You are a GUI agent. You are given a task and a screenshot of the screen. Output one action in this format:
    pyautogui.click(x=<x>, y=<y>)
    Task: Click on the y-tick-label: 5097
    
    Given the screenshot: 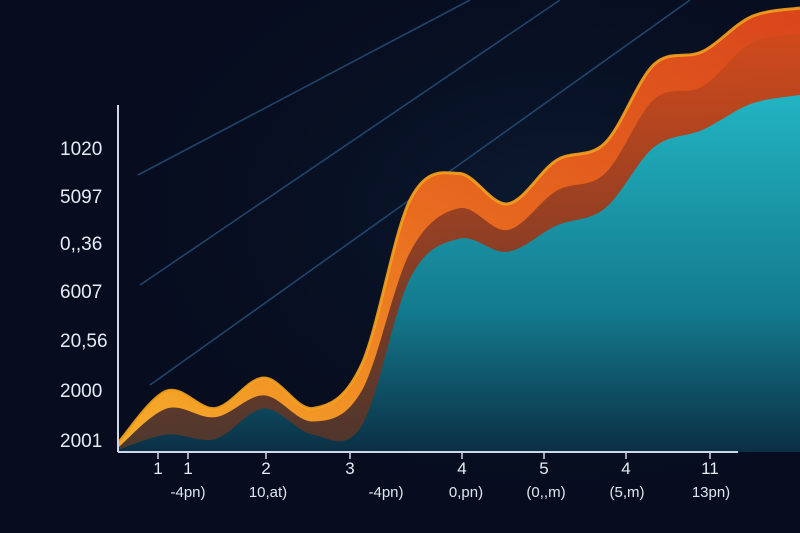 What is the action you would take?
    pyautogui.click(x=81, y=197)
    